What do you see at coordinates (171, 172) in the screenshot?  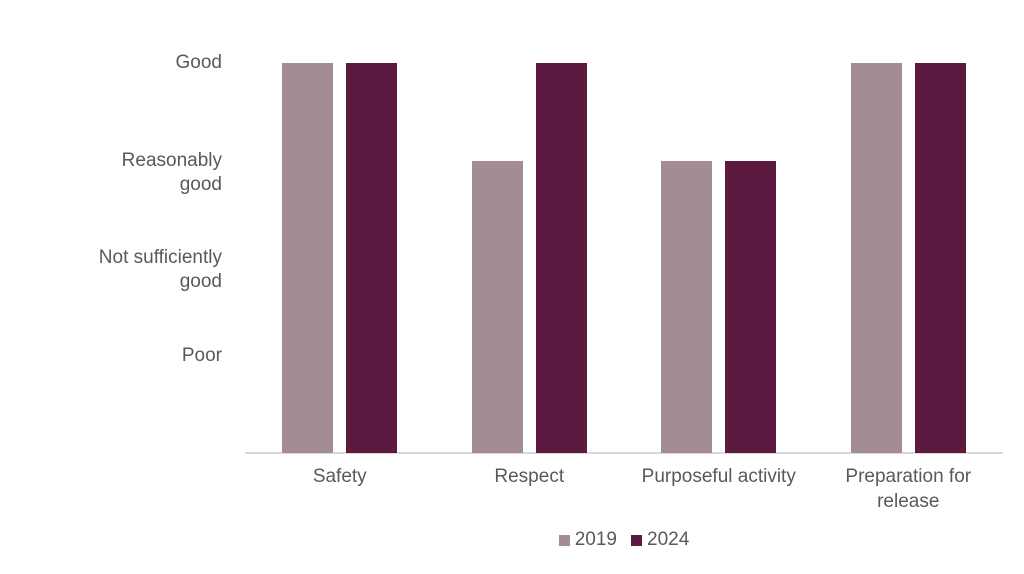 I see `y-tick-label-reasonably-good: Reasonably good` at bounding box center [171, 172].